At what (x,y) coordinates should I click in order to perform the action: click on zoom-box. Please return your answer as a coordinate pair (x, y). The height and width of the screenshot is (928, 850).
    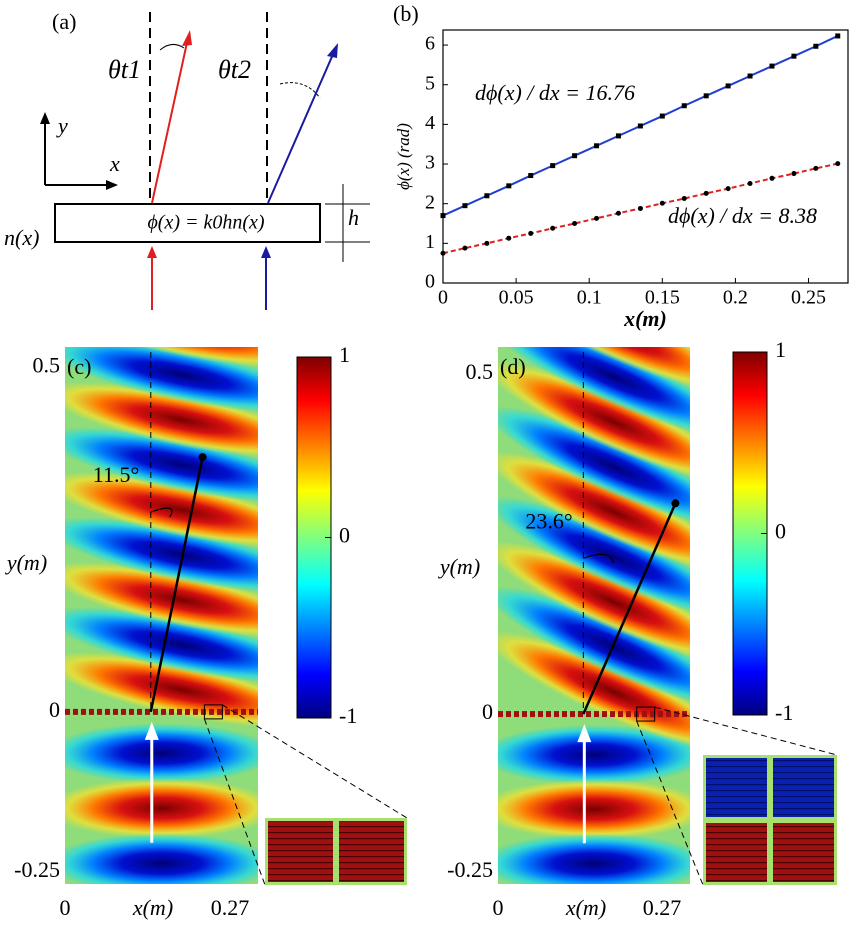
    Looking at the image, I should click on (646, 714).